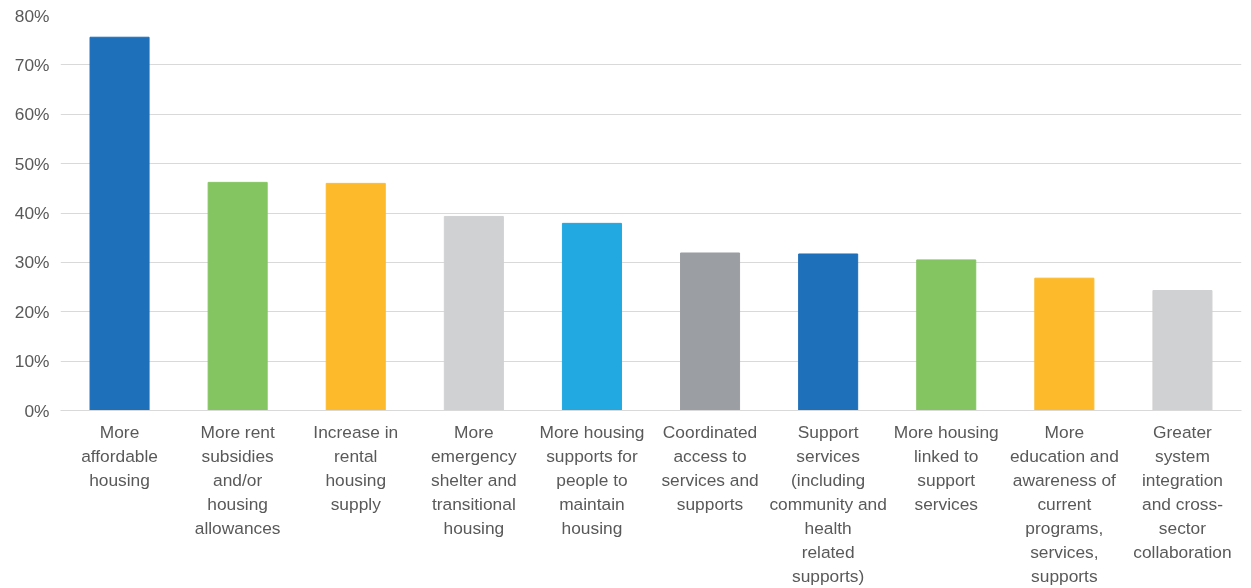 The width and height of the screenshot is (1251, 588). What do you see at coordinates (32, 311) in the screenshot?
I see `y-tick-label: 20%` at bounding box center [32, 311].